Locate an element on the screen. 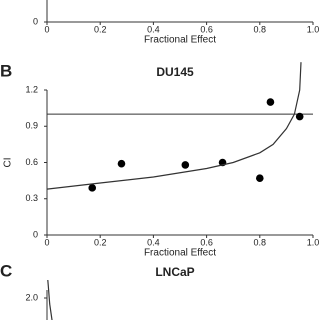 Image resolution: width=320 pixels, height=320 pixels. chart-title: DU145 is located at coordinates (175, 72).